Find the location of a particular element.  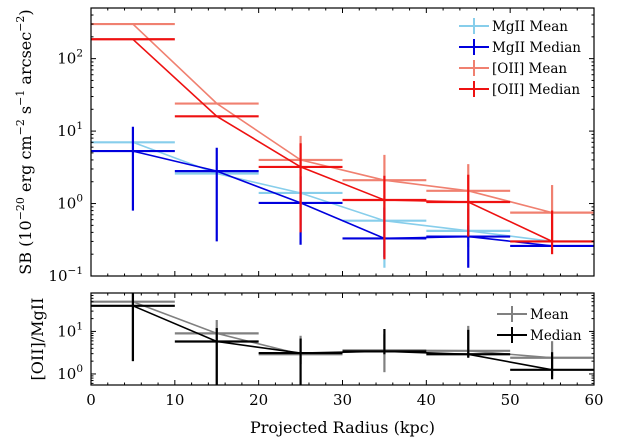

x-tick-label: 50 is located at coordinates (510, 400).